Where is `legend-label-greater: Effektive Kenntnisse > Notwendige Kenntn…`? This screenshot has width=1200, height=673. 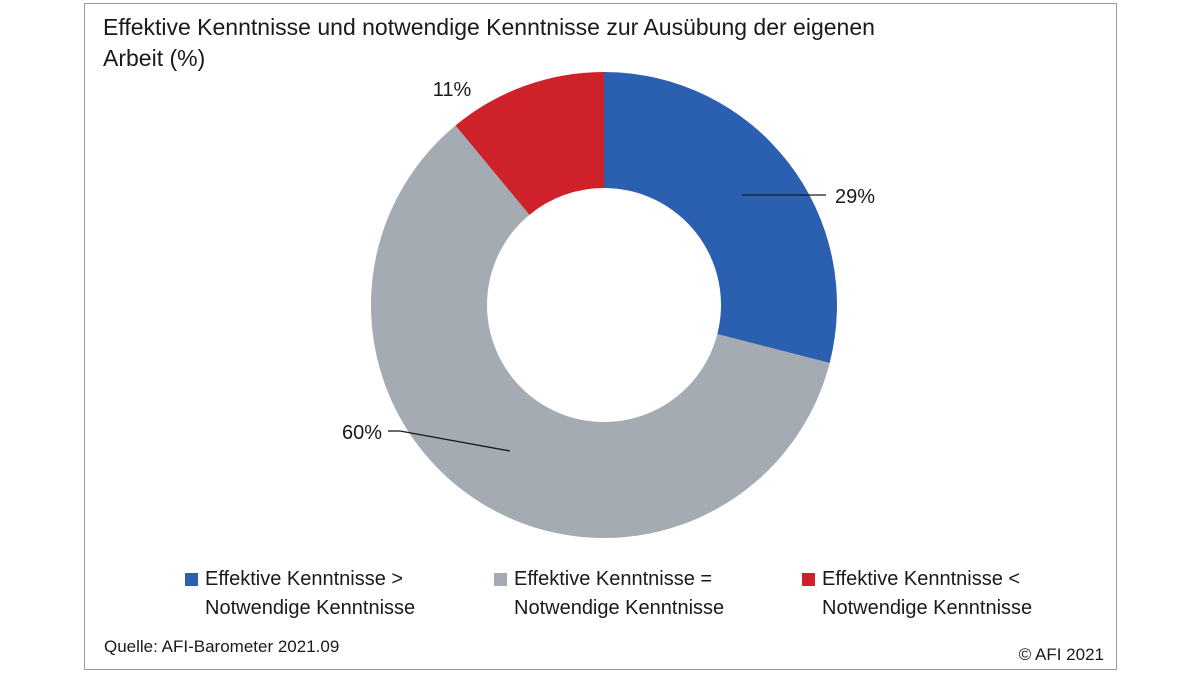 legend-label-greater: Effektive Kenntnisse > Notwendige Kenntn… is located at coordinates (310, 593).